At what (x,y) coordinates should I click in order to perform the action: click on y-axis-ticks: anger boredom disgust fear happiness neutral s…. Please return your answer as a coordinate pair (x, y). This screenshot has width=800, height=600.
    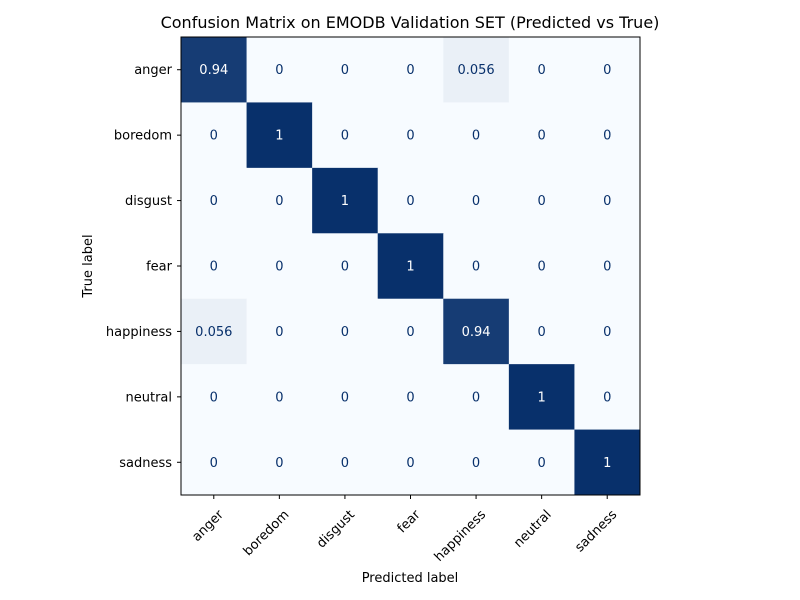
    Looking at the image, I should click on (143, 267).